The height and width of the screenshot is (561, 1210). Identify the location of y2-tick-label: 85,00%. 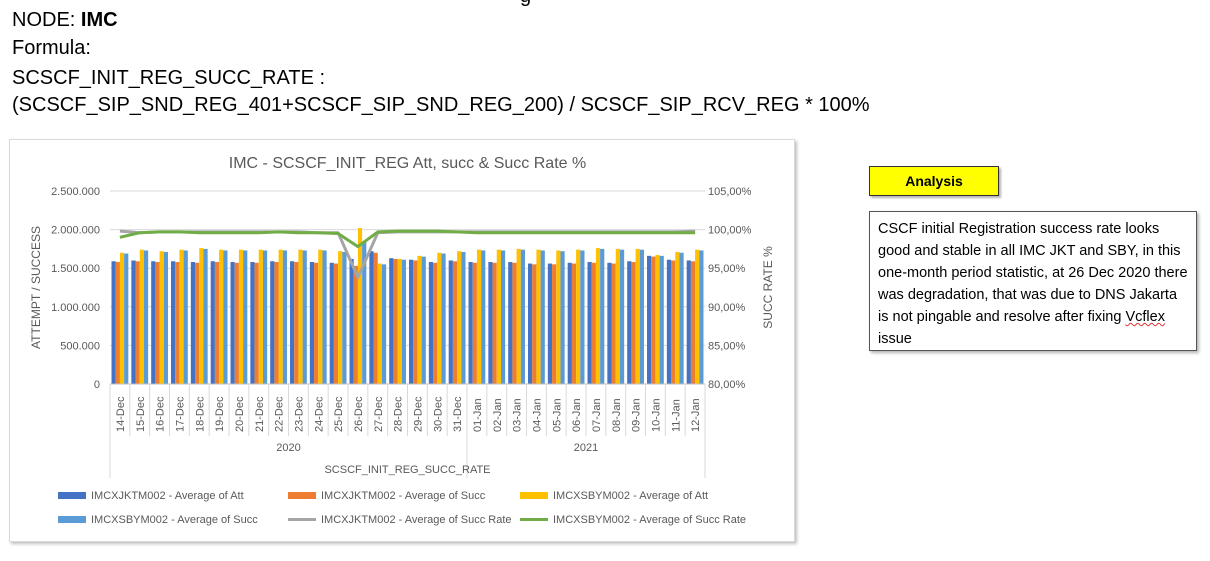
(727, 346).